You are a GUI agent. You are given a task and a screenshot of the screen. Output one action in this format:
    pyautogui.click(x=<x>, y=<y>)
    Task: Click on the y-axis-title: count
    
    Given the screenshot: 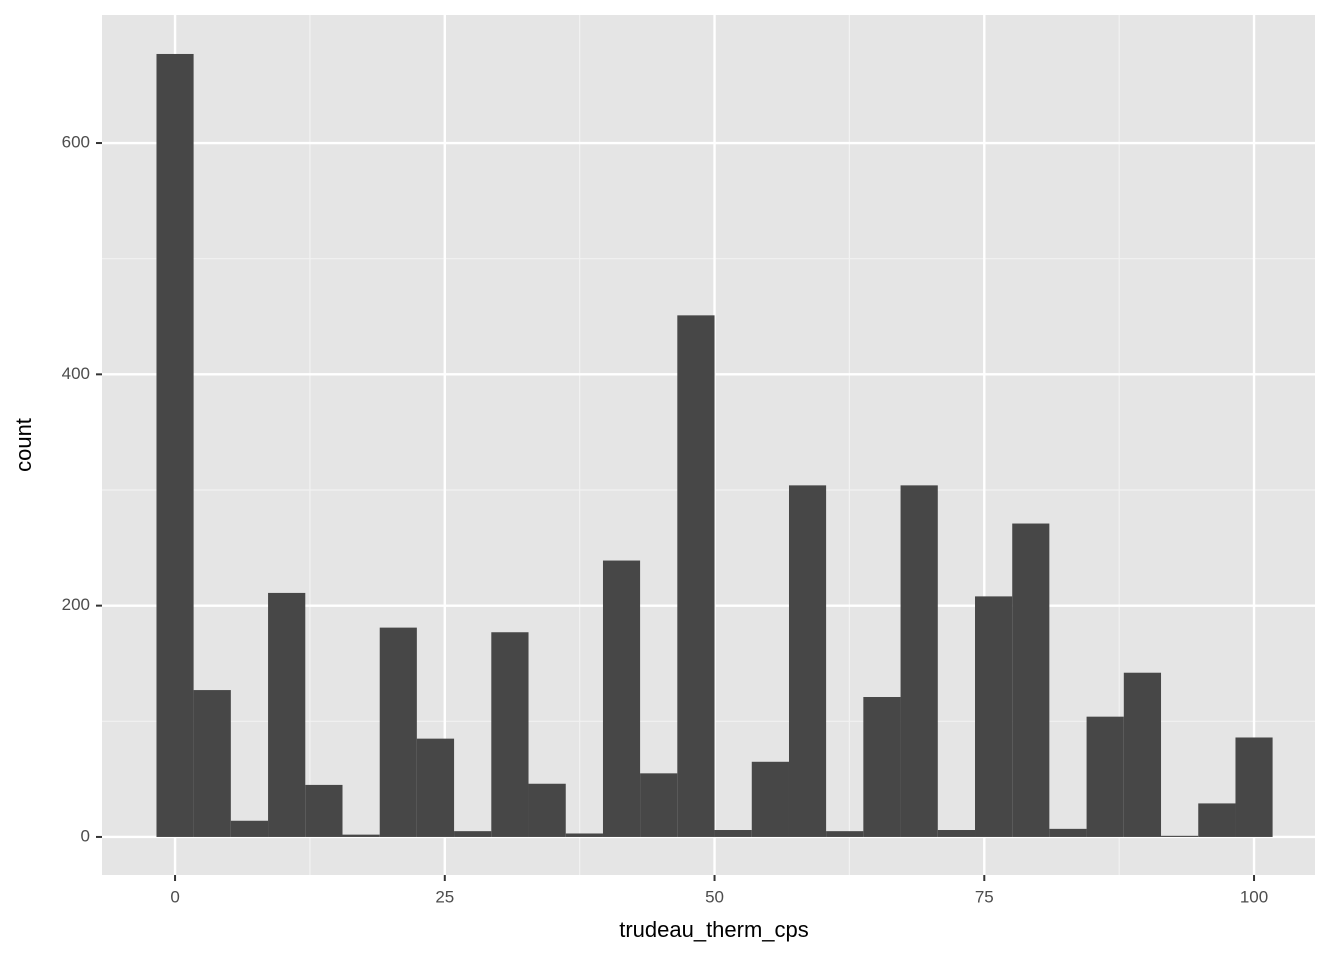 What is the action you would take?
    pyautogui.click(x=23, y=445)
    